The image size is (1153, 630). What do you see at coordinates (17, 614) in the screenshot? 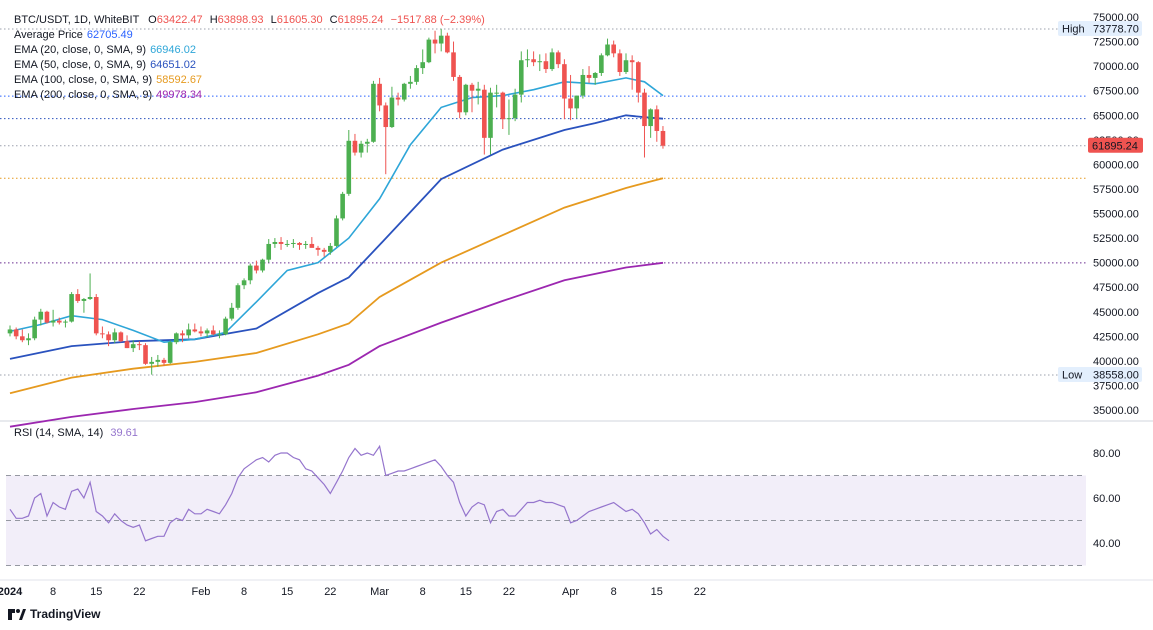
I see `tradingview-icon` at bounding box center [17, 614].